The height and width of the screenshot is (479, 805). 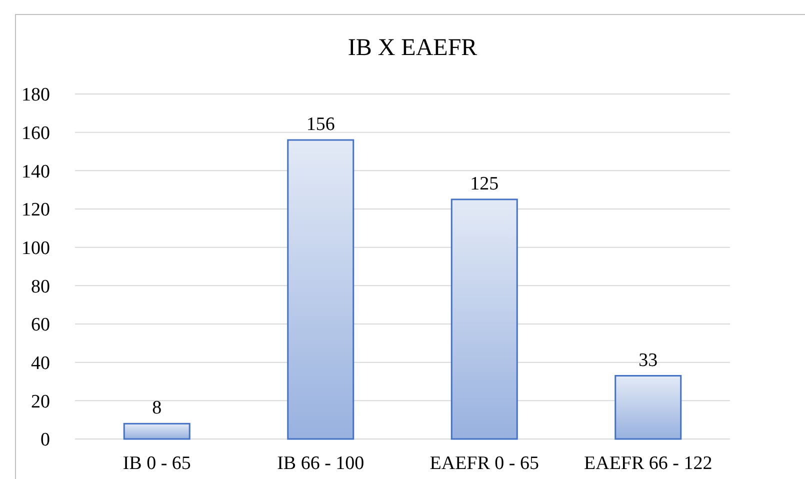 I want to click on y-tick-label: 100, so click(x=36, y=248).